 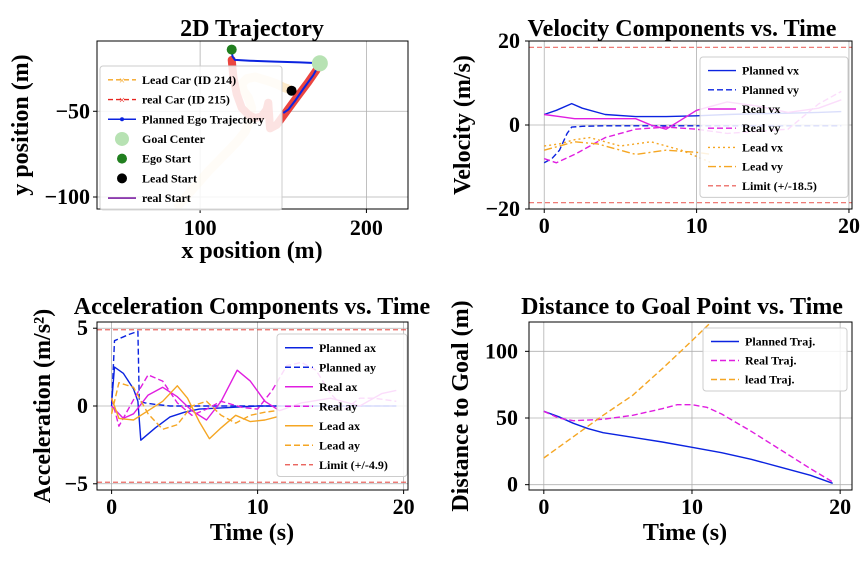 I want to click on legend-label: Real ax, so click(x=338, y=387).